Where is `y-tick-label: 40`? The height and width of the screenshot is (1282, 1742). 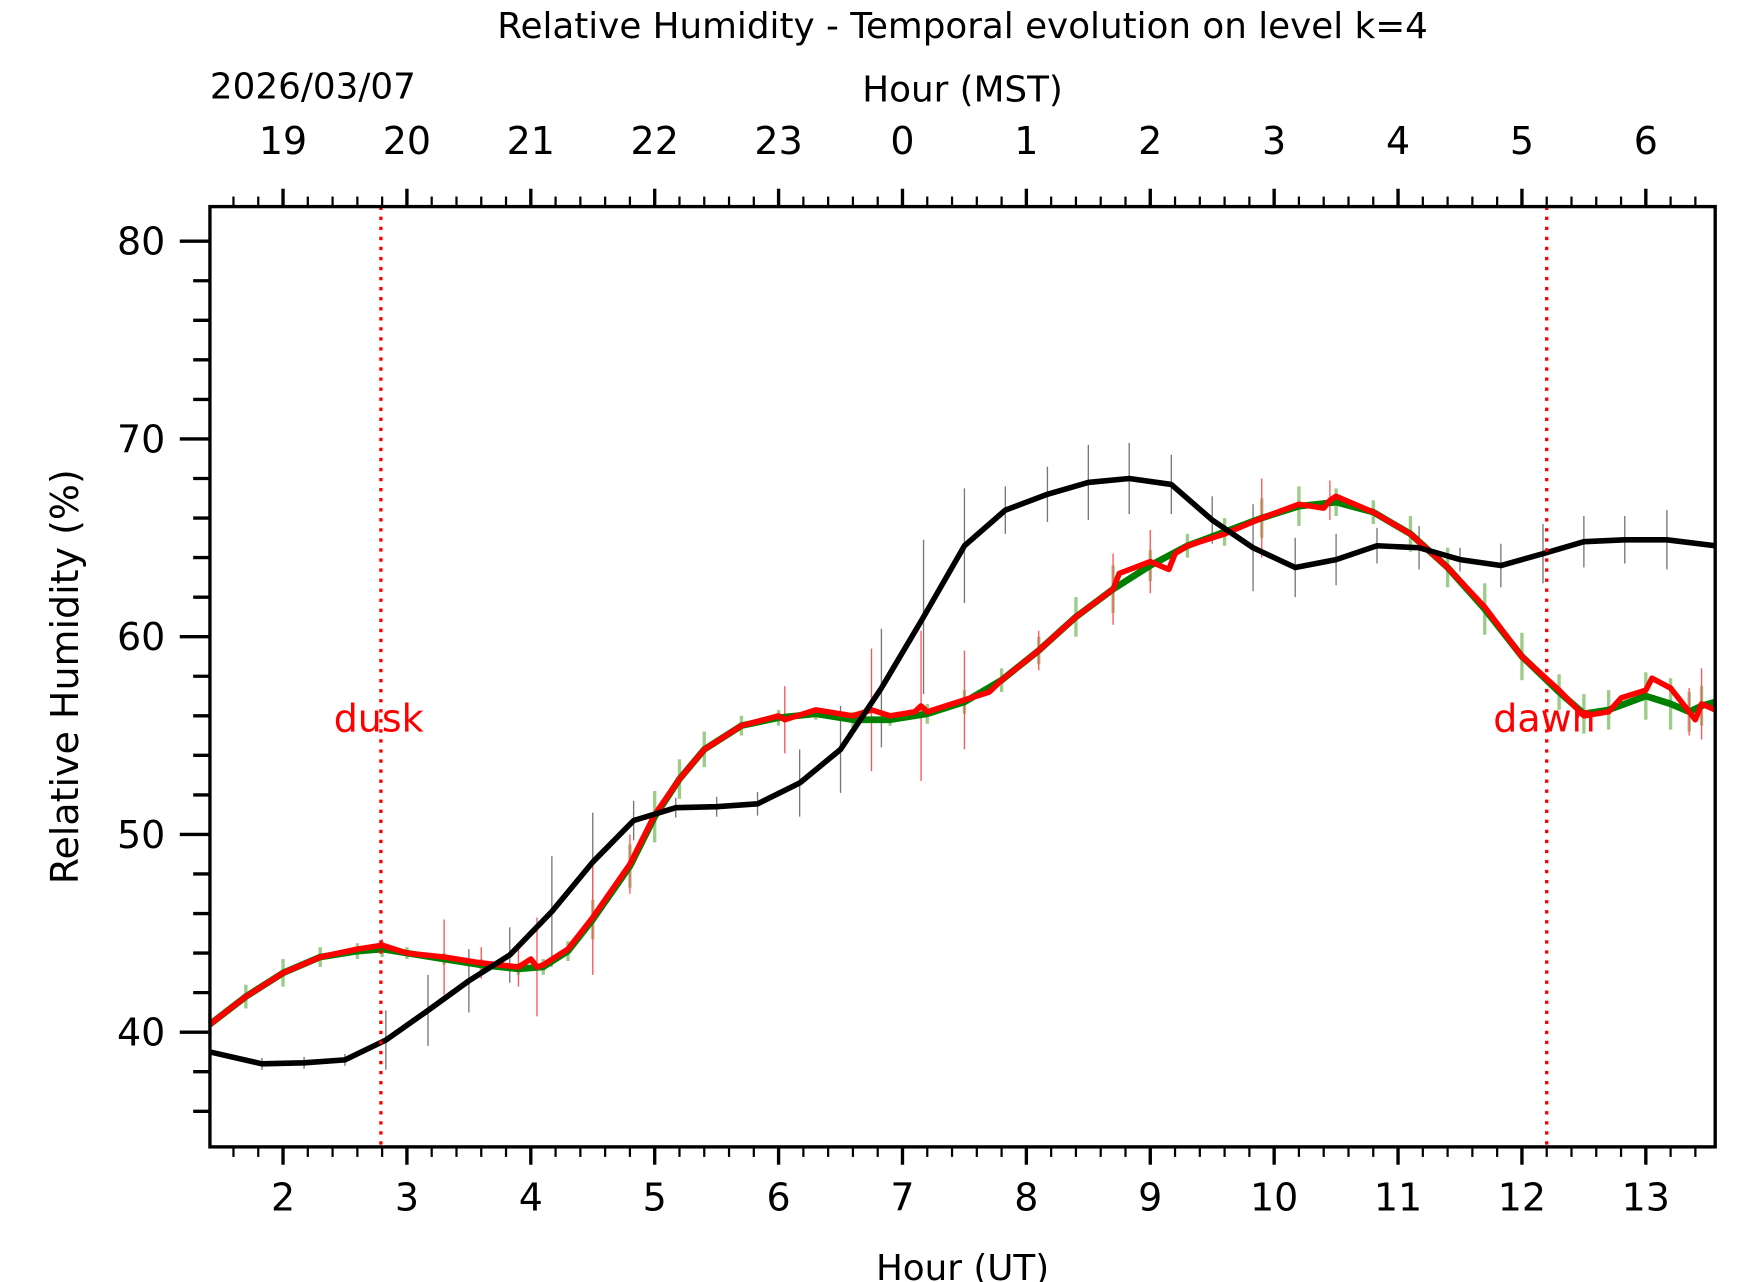
y-tick-label: 40 is located at coordinates (141, 1033).